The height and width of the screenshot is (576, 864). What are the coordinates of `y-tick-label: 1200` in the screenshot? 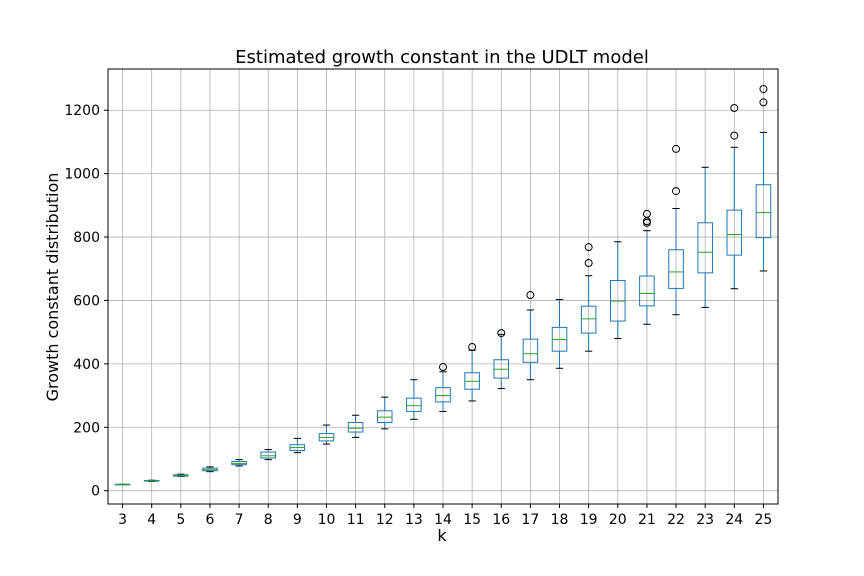 It's located at (82, 111).